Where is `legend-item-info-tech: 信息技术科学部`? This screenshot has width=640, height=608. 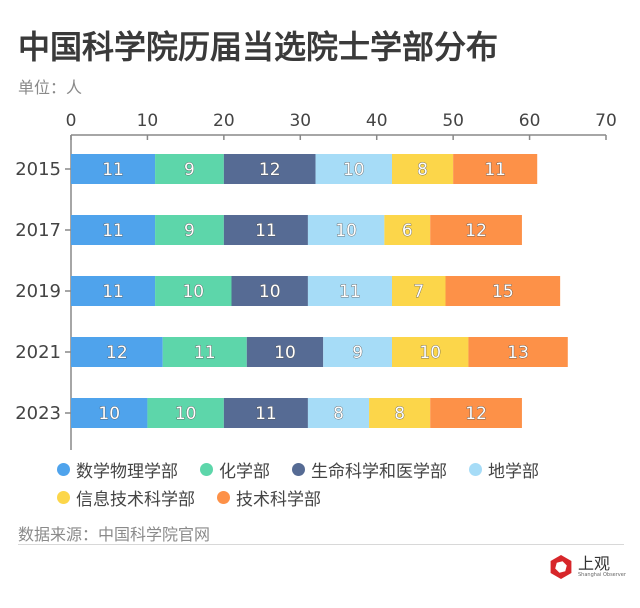
legend-item-info-tech: 信息技术科学部 is located at coordinates (126, 497).